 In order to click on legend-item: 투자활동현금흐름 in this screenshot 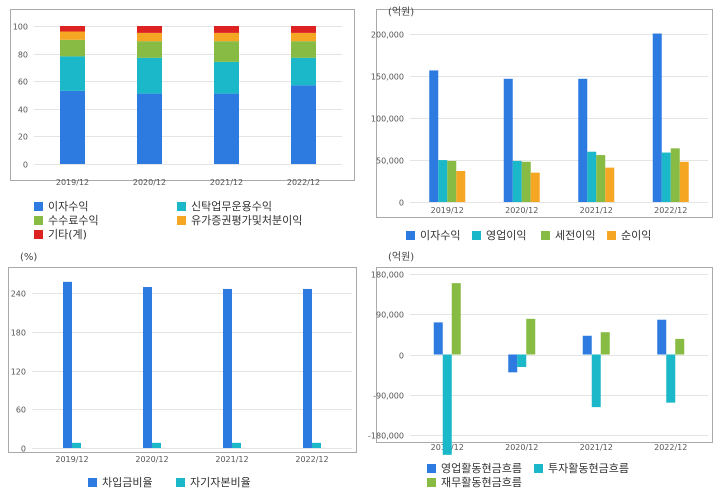, I will do `click(581, 468)`.